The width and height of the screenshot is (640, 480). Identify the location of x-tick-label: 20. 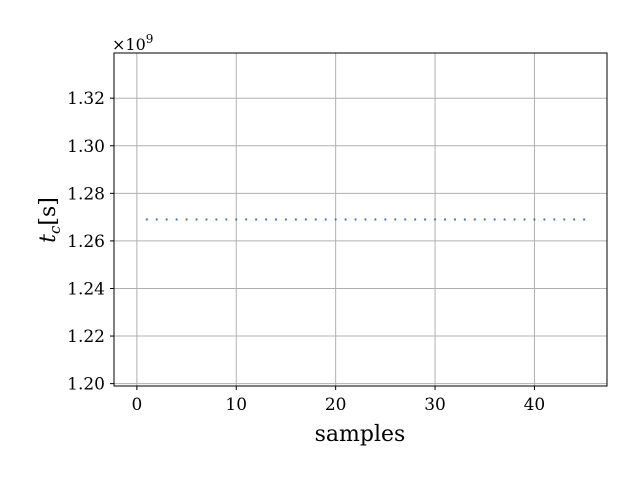
(336, 405).